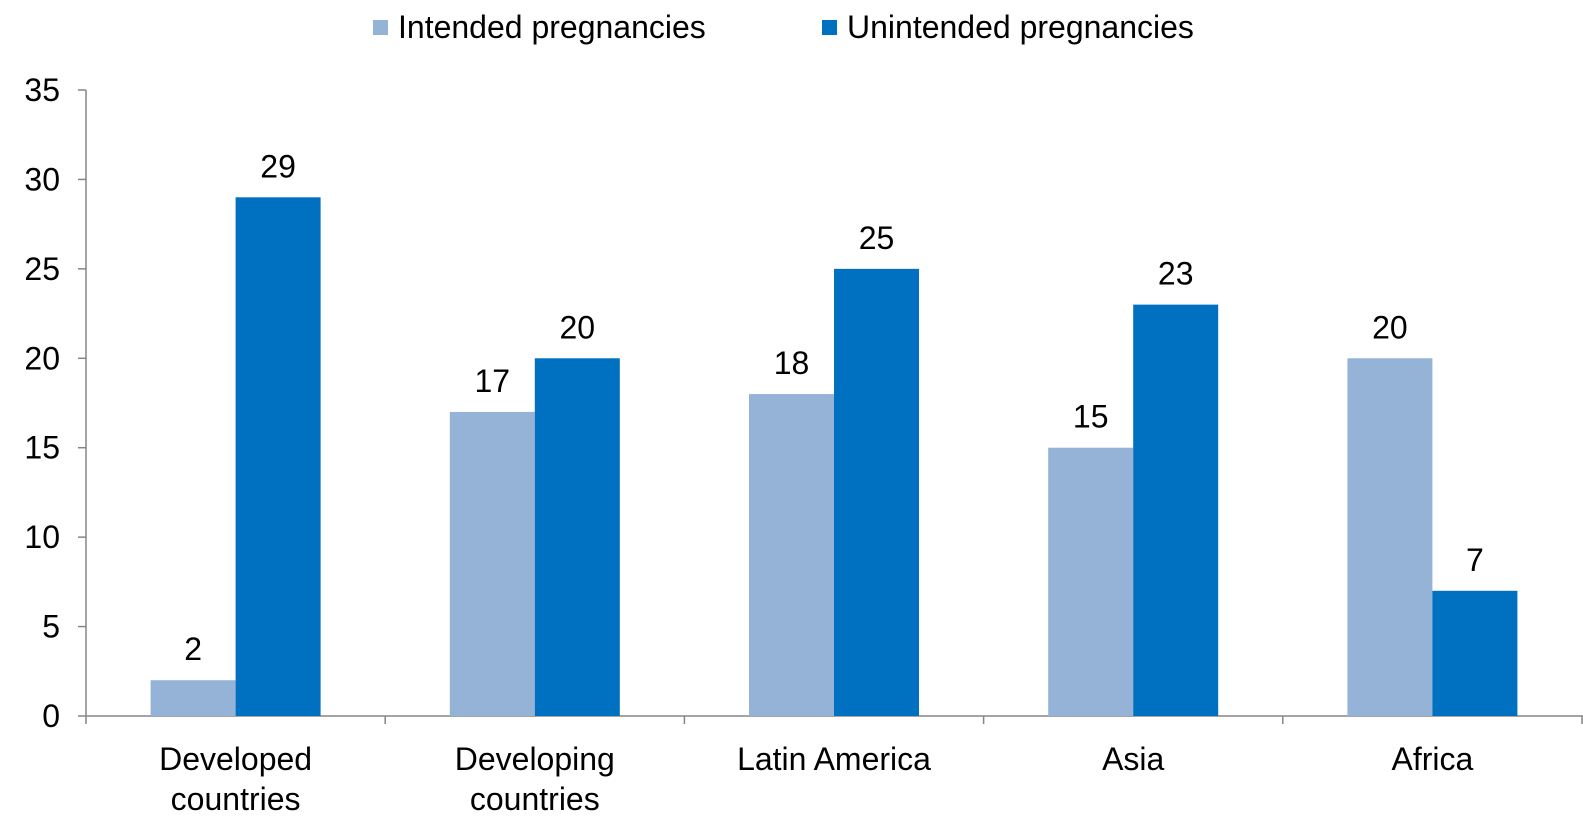  What do you see at coordinates (1091, 417) in the screenshot?
I see `data-label: 15` at bounding box center [1091, 417].